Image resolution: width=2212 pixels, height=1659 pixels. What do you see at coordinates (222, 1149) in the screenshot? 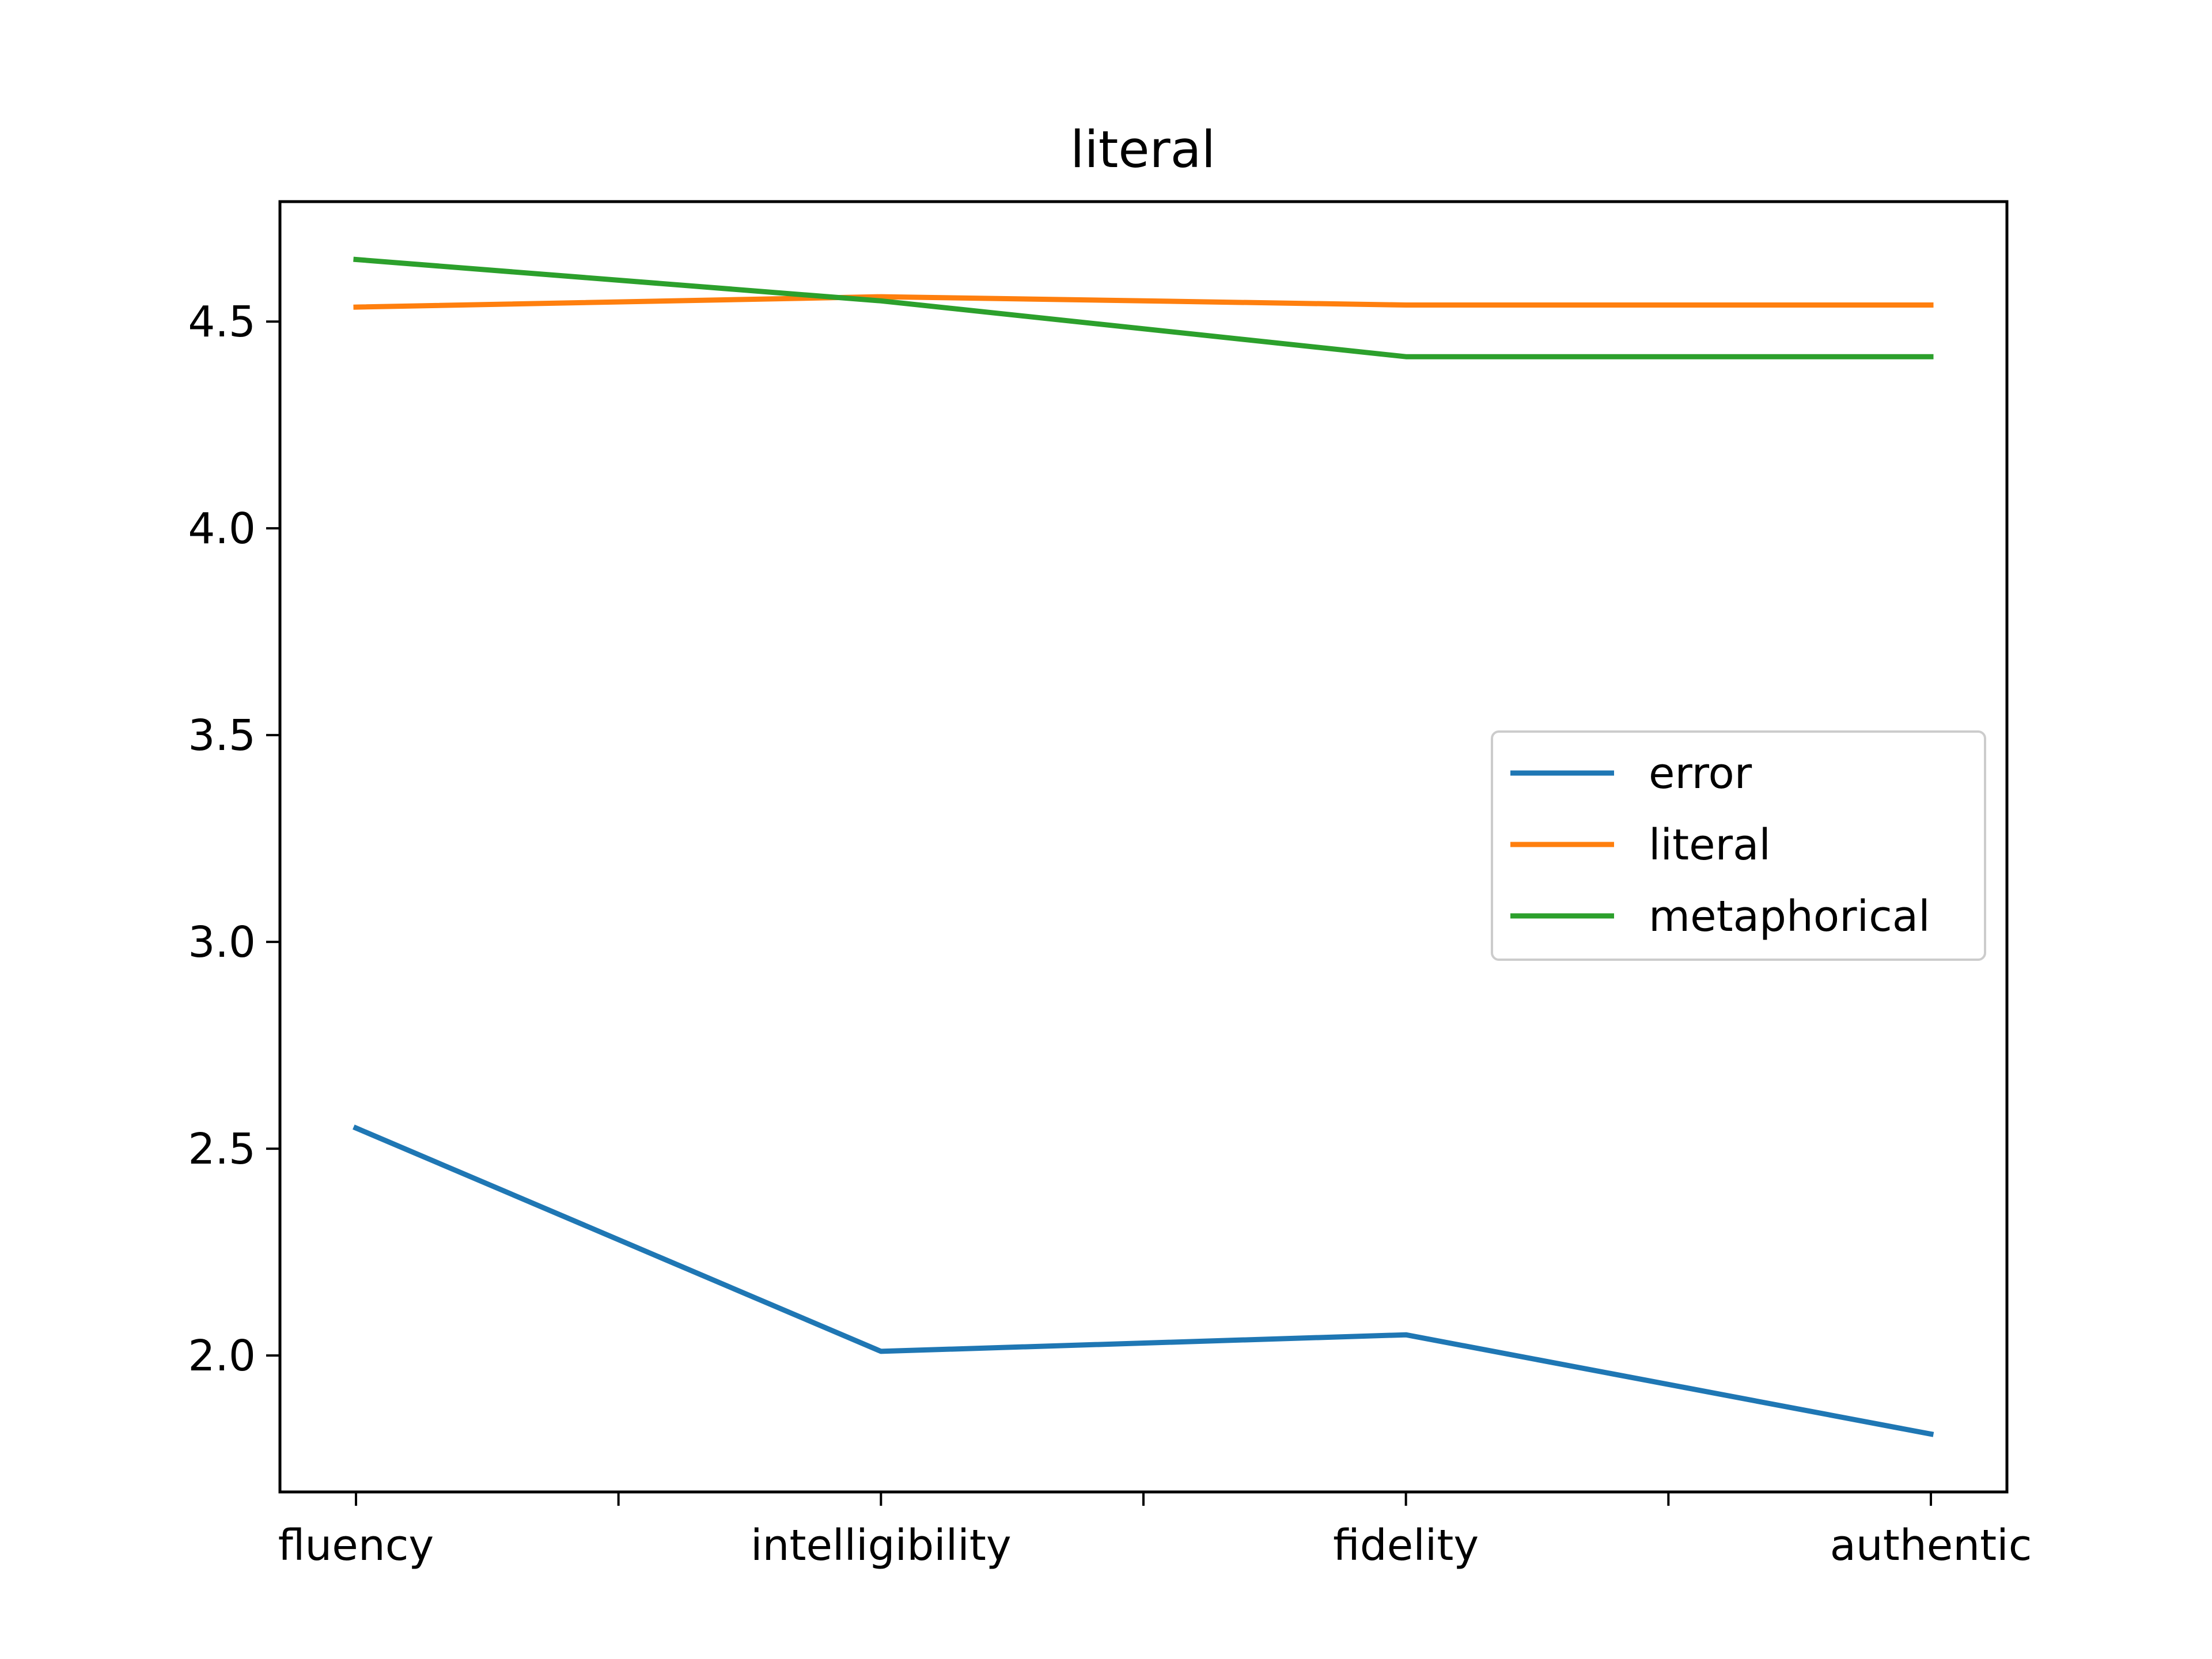
I see `y-tick-label: 2.5` at bounding box center [222, 1149].